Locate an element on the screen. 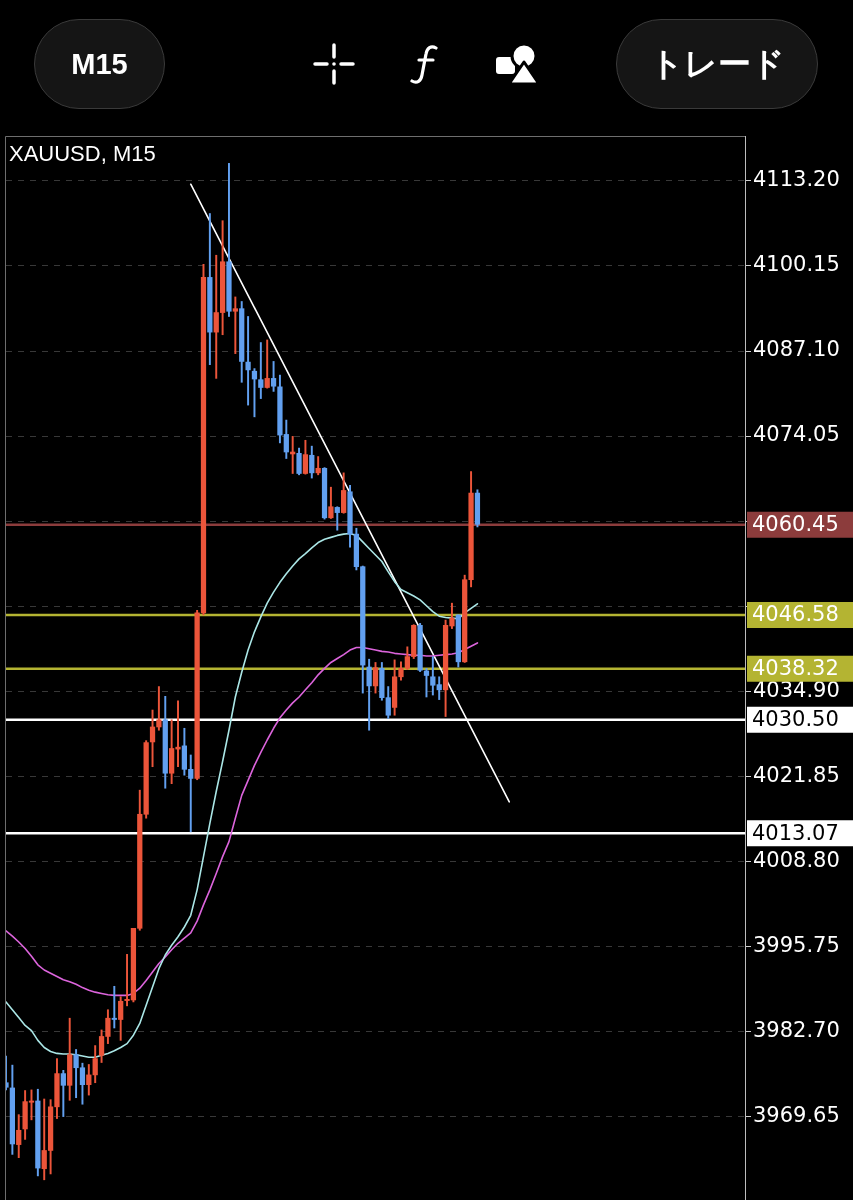 The width and height of the screenshot is (853, 1200). text: トレード is located at coordinates (717, 63).